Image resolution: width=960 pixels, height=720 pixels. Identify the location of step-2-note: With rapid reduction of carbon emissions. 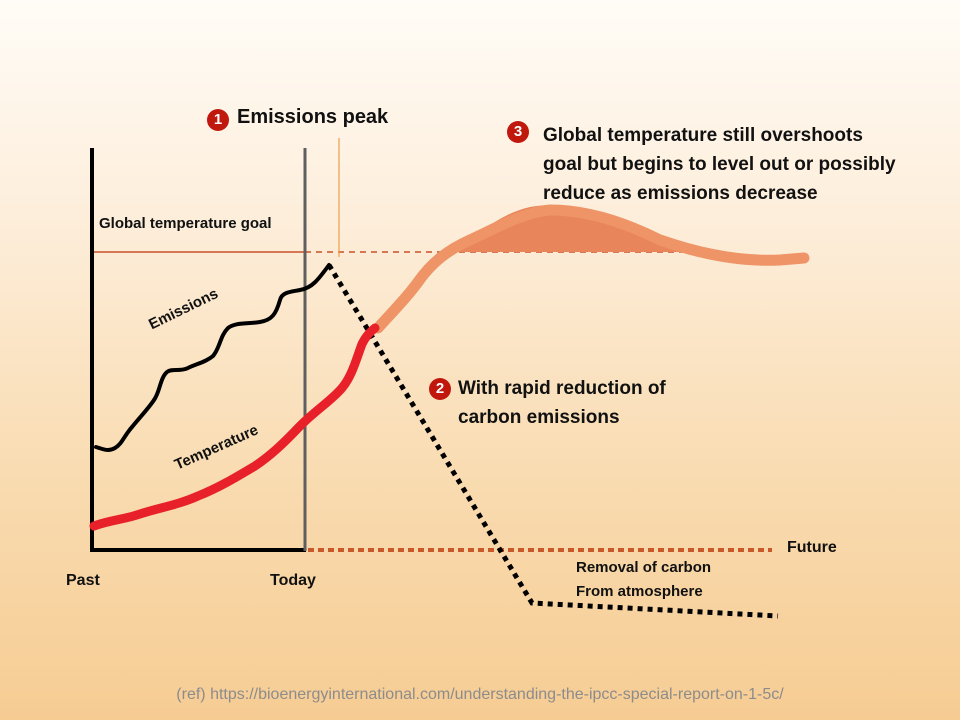
(562, 403).